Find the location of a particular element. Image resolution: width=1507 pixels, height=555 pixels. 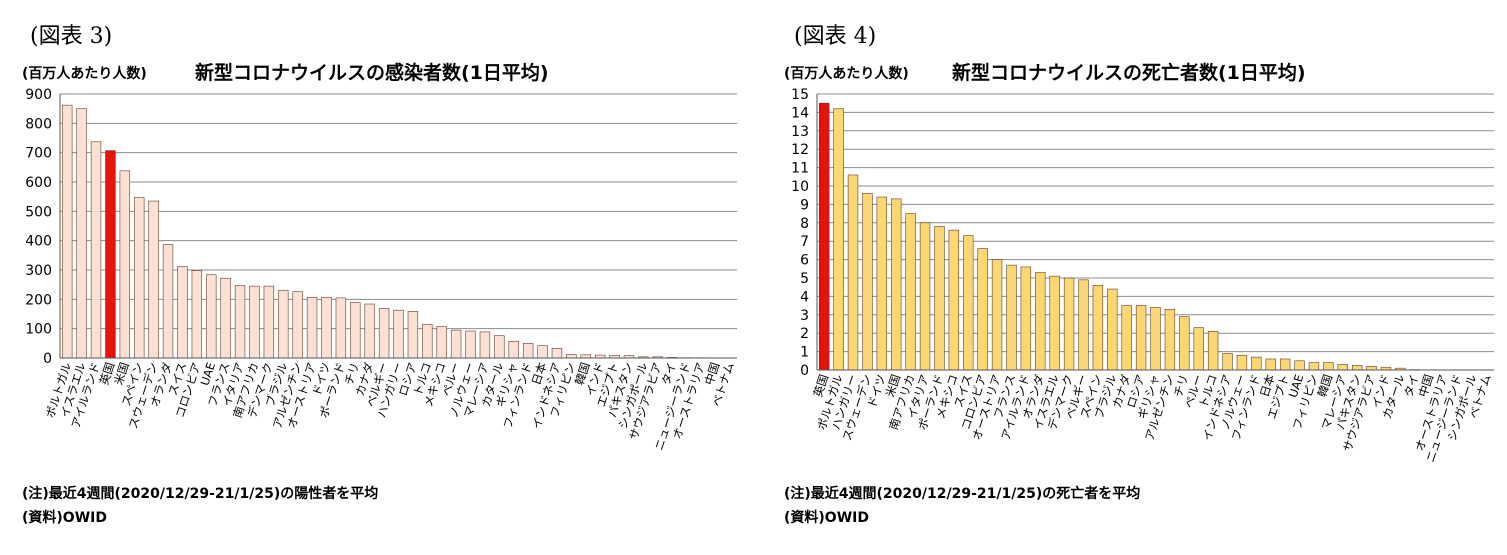

x-tick-label: 中国 is located at coordinates (1426, 386).